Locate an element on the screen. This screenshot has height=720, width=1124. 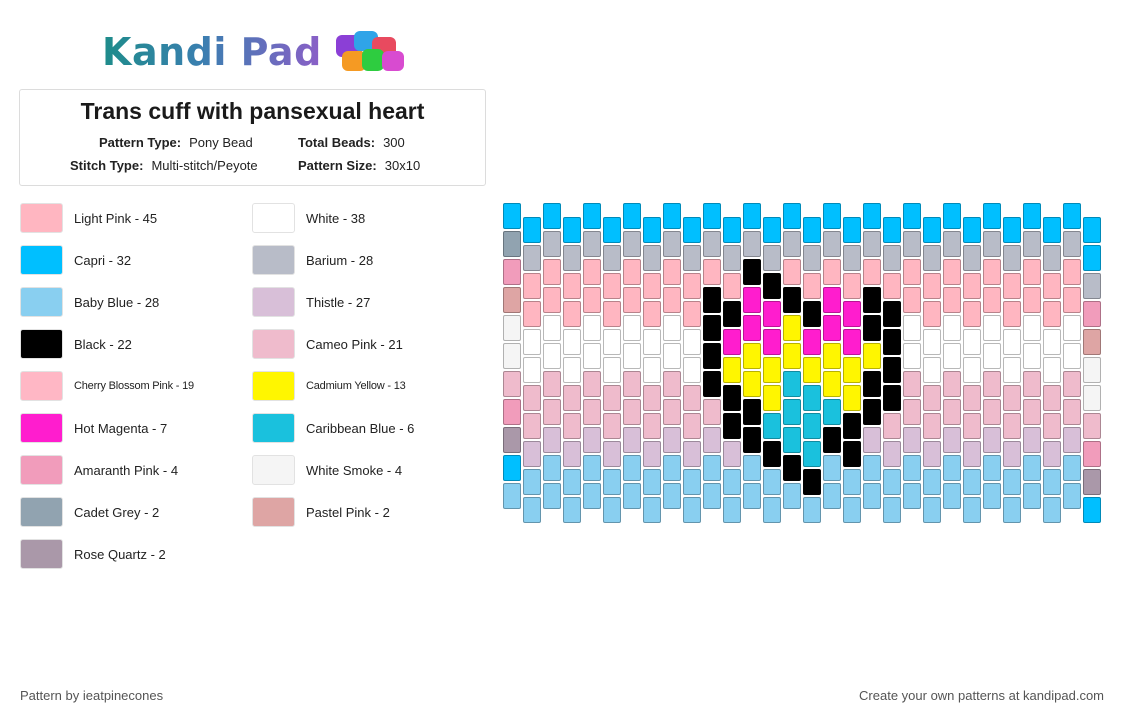
legend-label: Caribbean Blue - 6 is located at coordinates (360, 428).